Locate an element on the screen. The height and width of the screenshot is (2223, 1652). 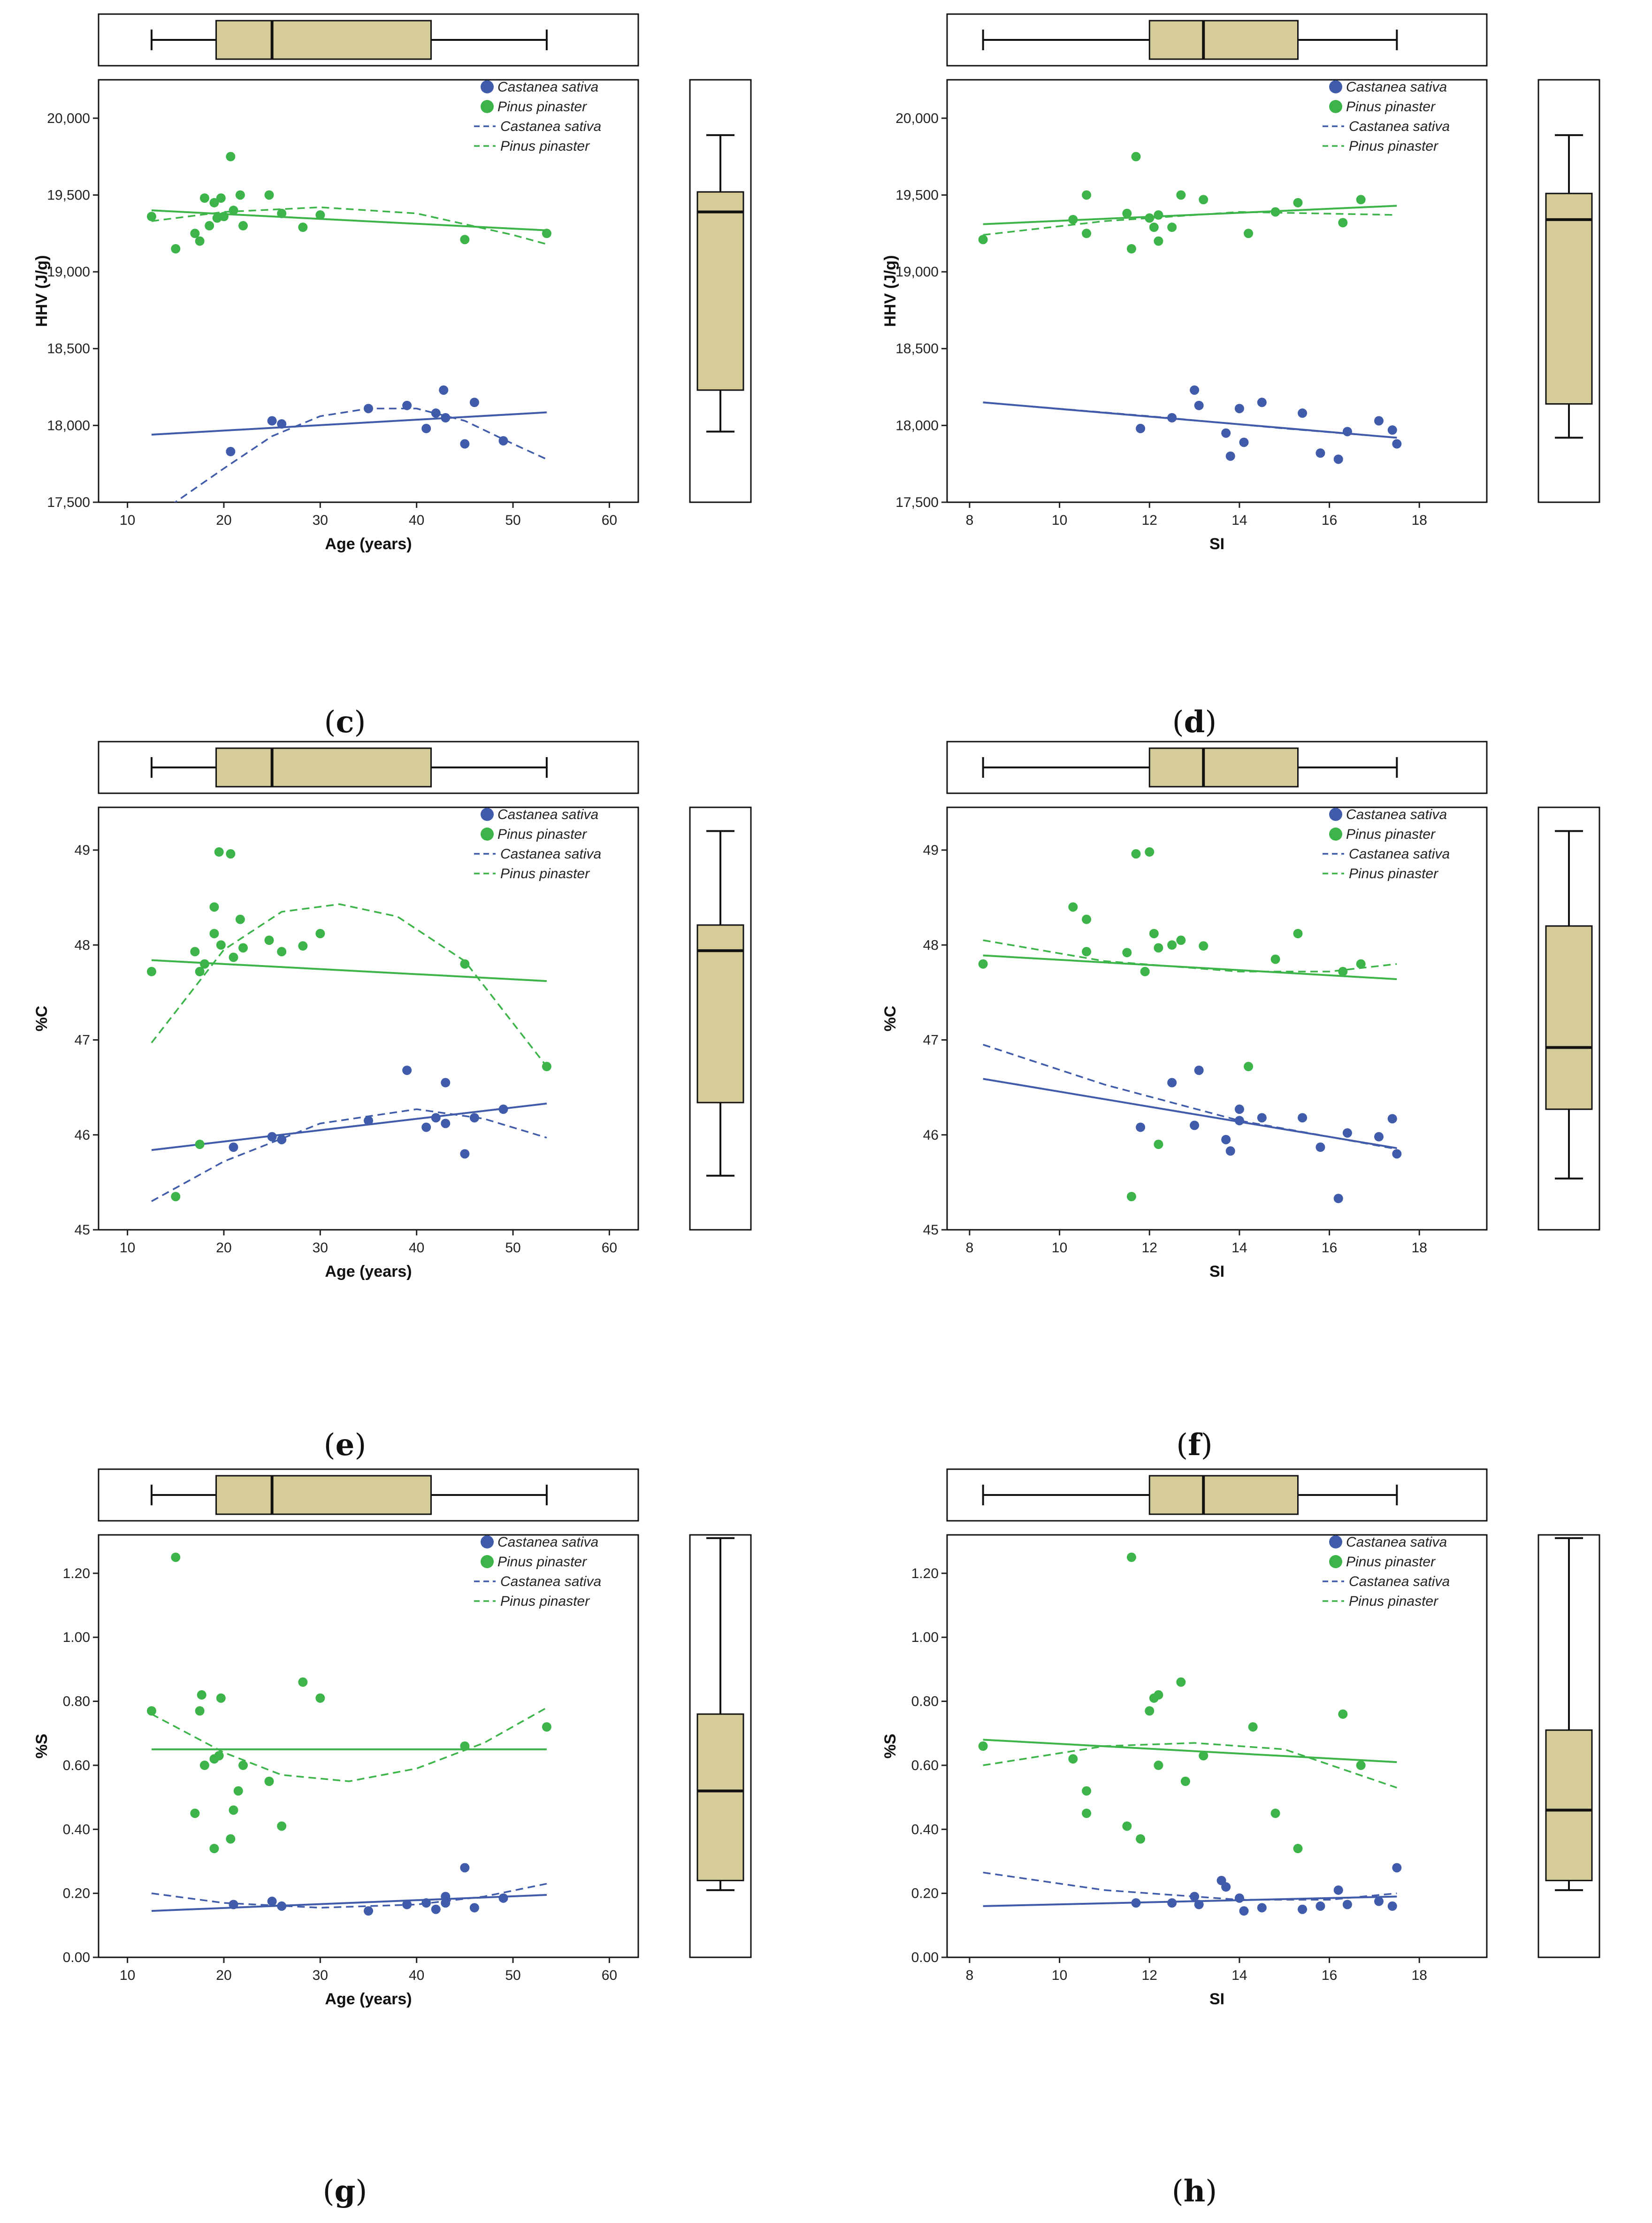
y-tick-label: 0.40 is located at coordinates (925, 1830).